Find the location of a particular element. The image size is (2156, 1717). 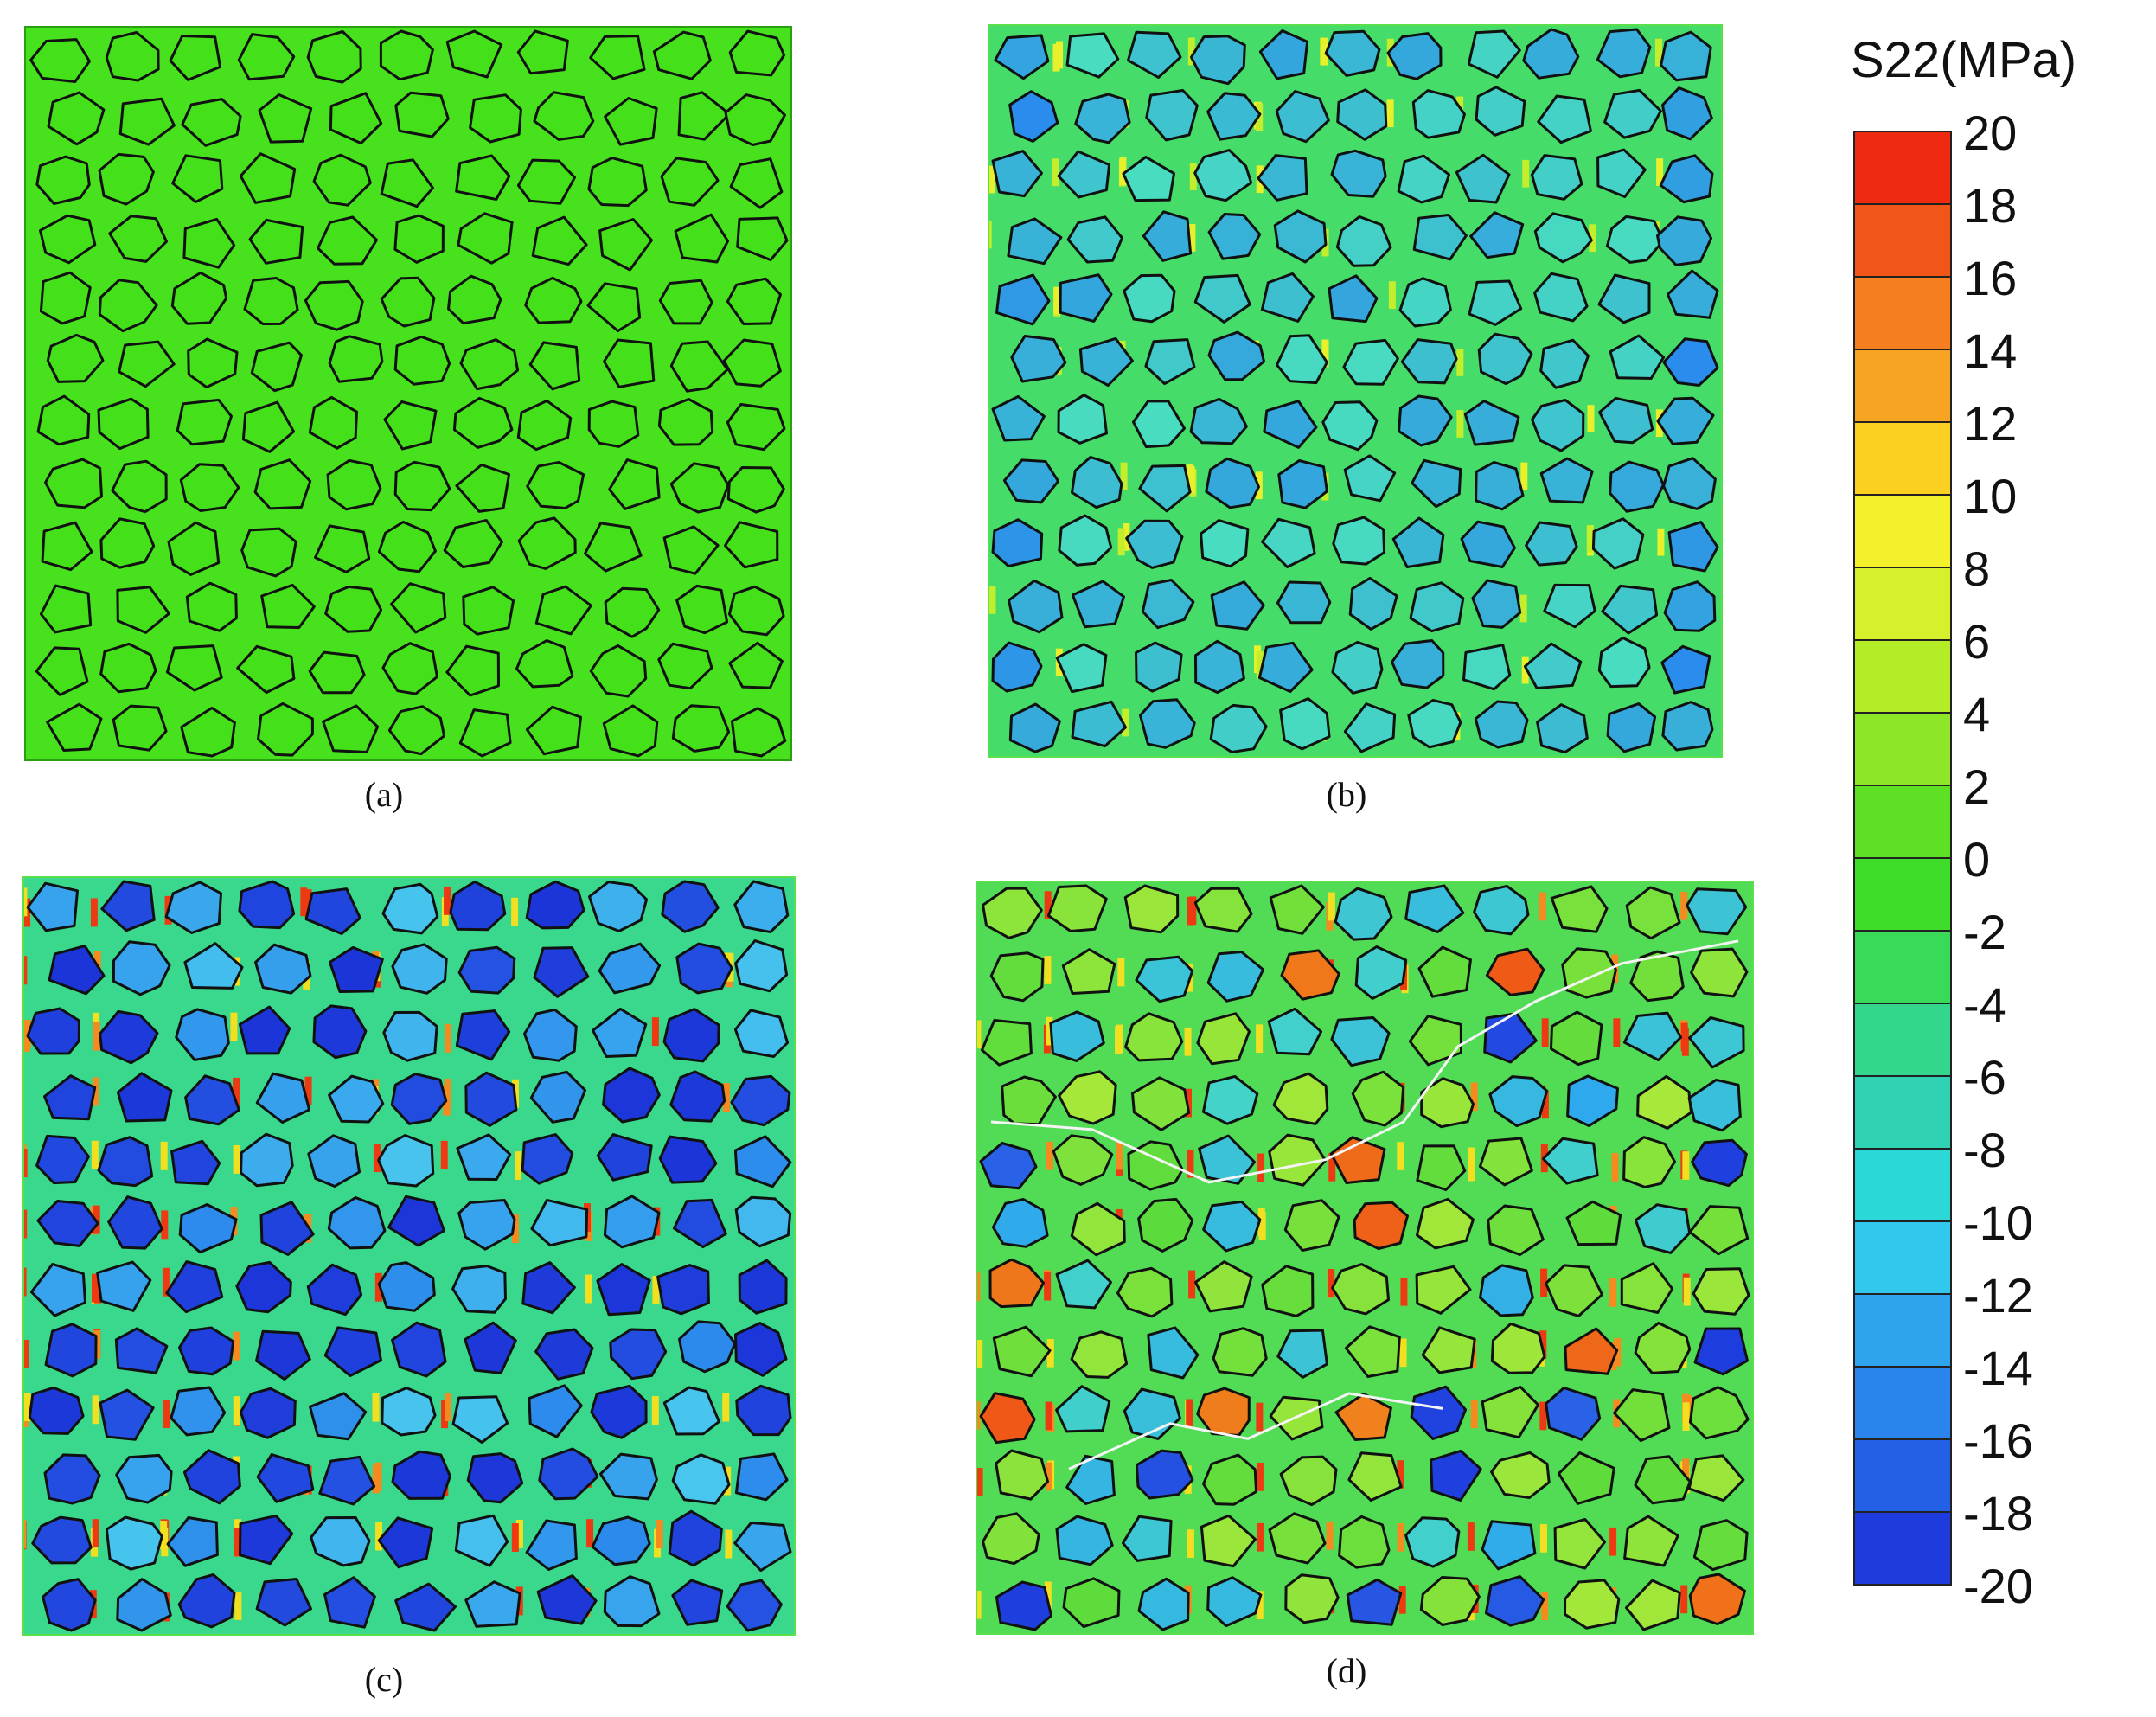

panel-d-caption: (d) is located at coordinates (1347, 1670).